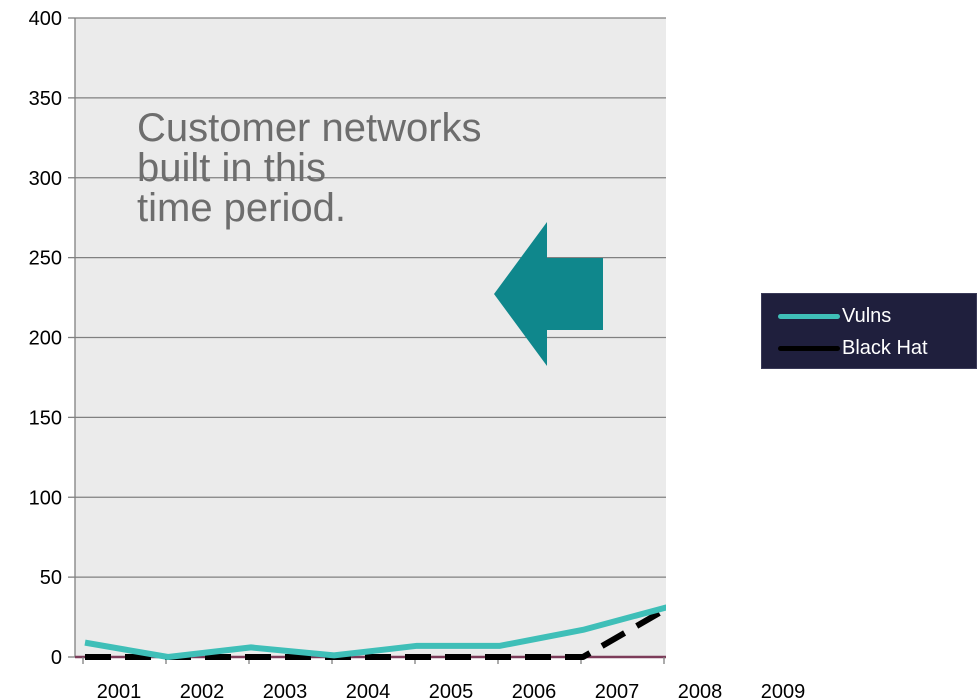 The image size is (978, 700). Describe the element at coordinates (45, 19) in the screenshot. I see `y-tick-label: 400` at that location.